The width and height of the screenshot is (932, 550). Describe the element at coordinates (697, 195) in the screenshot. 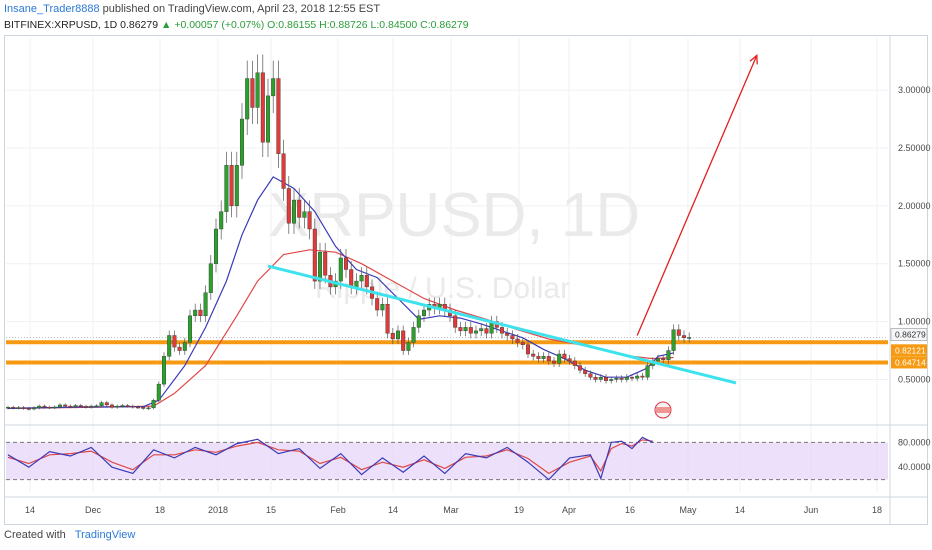

I see `projection-arrow` at that location.